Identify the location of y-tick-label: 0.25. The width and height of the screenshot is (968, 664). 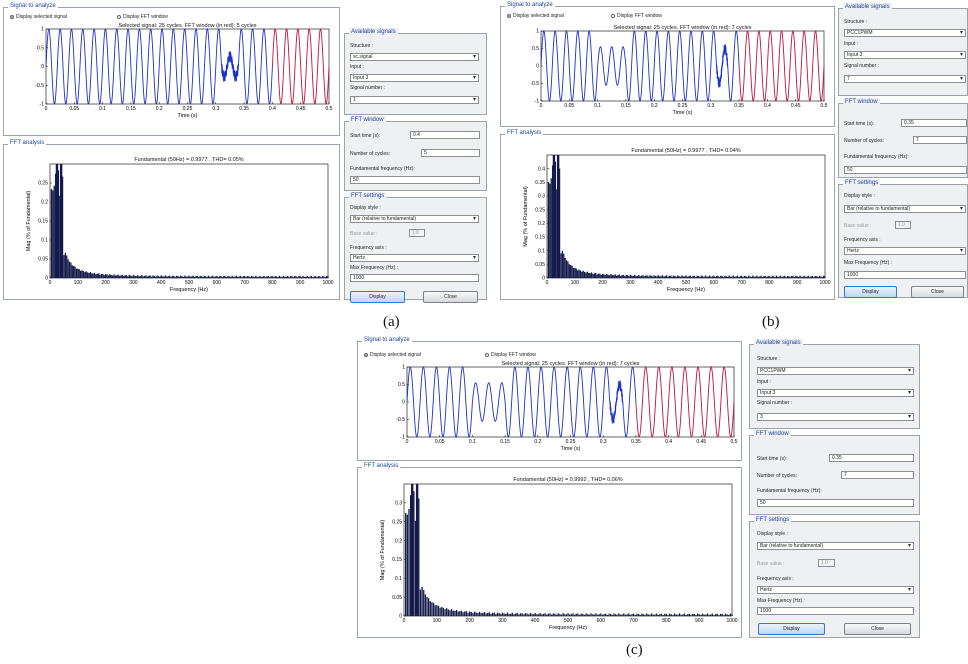
(540, 210).